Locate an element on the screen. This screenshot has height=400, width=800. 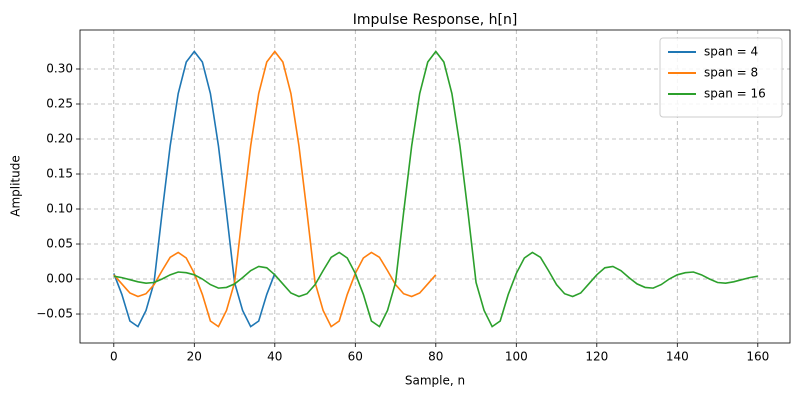
y-tick-label: 0.25 is located at coordinates (59, 103).